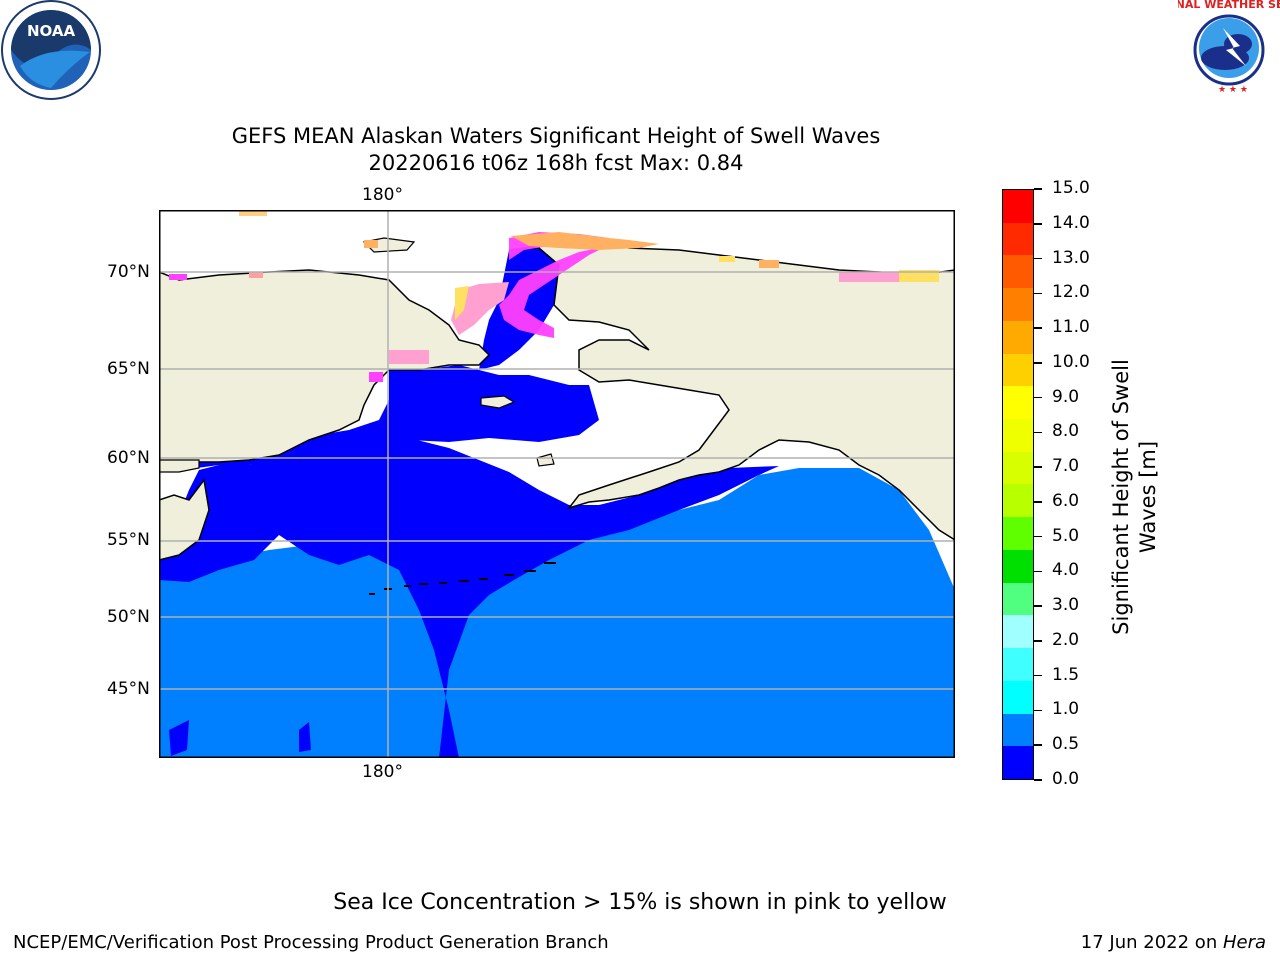 This screenshot has width=1280, height=960. Describe the element at coordinates (1244, 942) in the screenshot. I see `footer-host: Hera` at that location.